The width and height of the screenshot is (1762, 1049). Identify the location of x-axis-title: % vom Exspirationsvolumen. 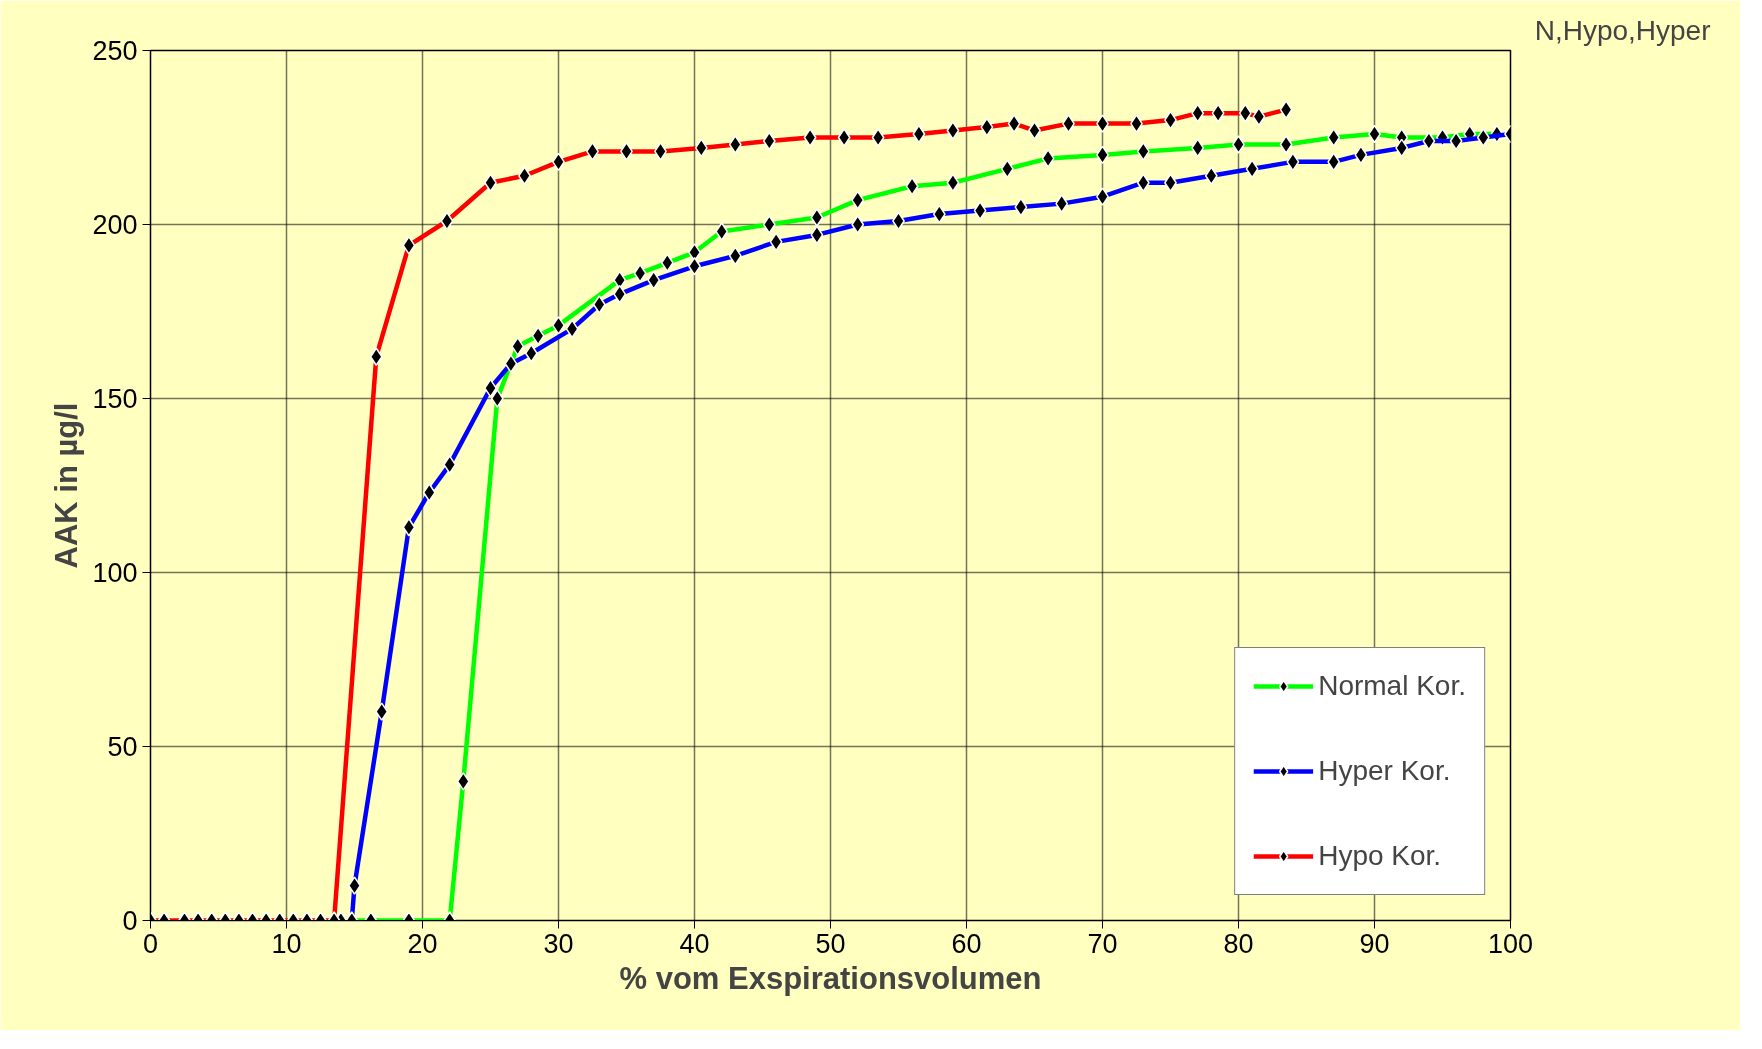
(830, 978).